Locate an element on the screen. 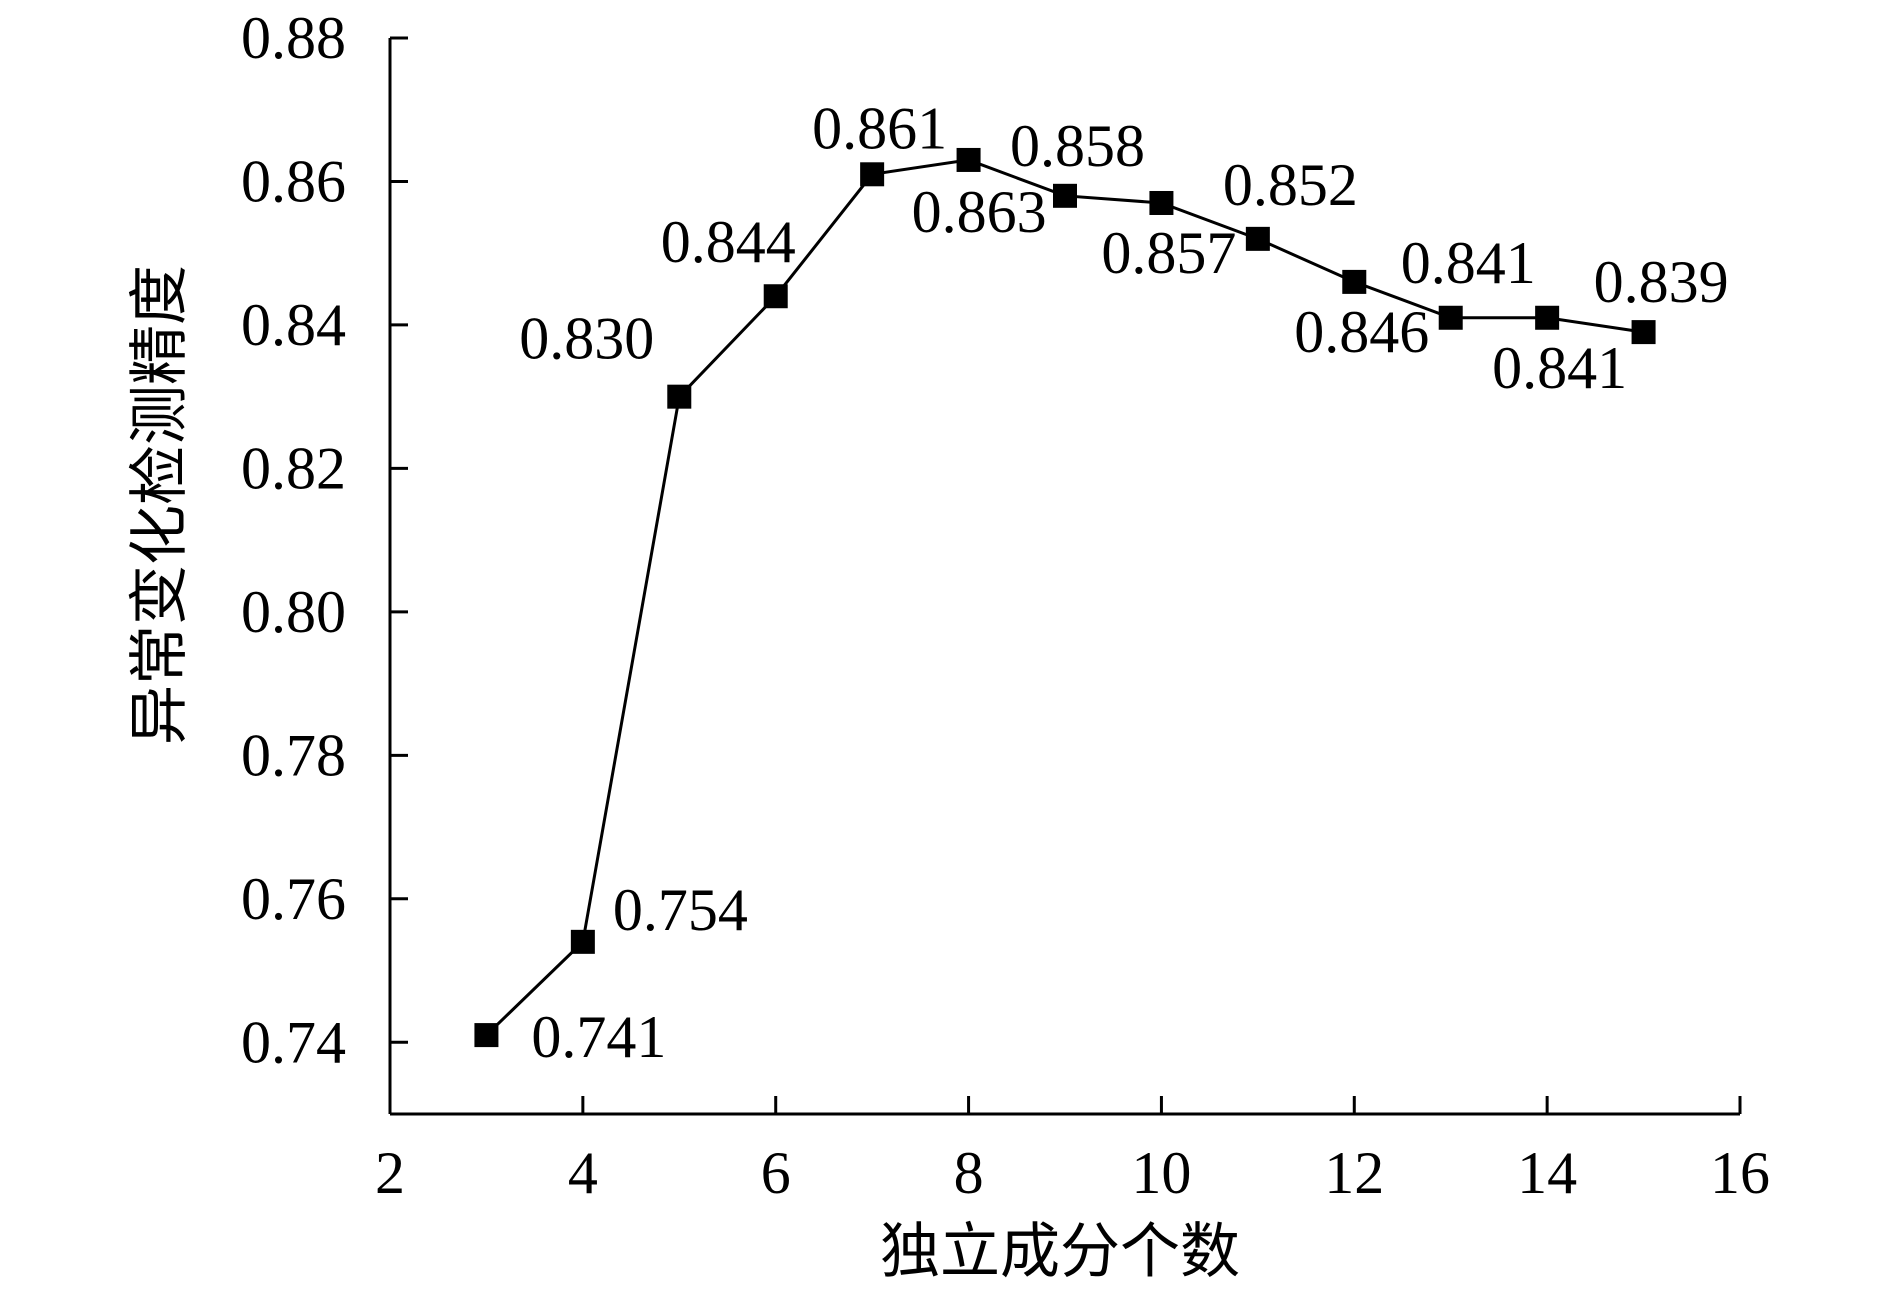 The image size is (1890, 1295). x-tick-label: 8 is located at coordinates (969, 1173).